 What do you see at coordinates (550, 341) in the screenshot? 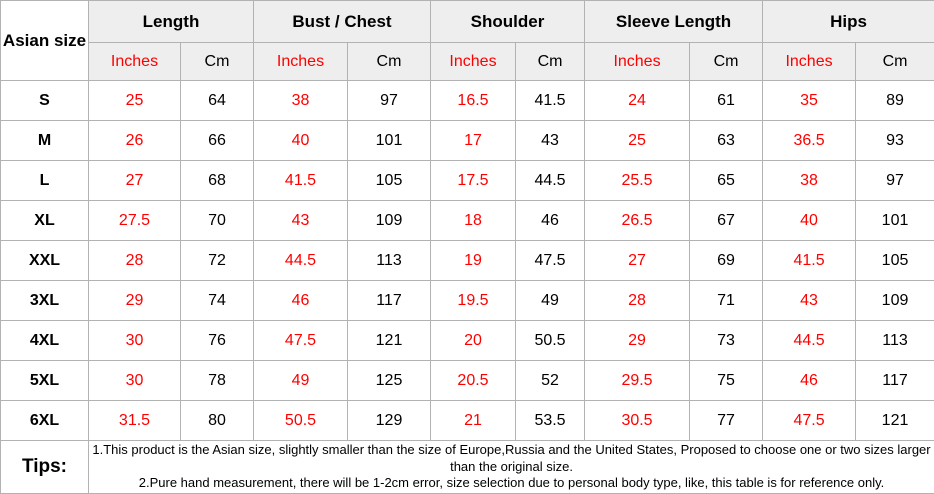
I see `cm-value-cell: 50.5` at bounding box center [550, 341].